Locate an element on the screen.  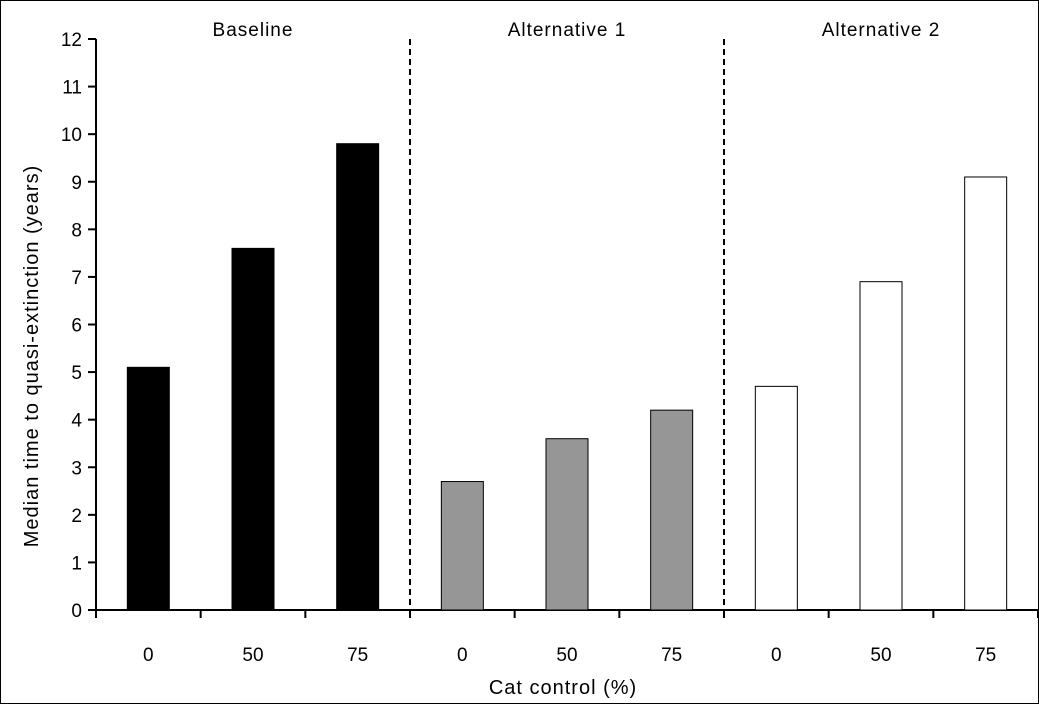
y-tick-label: 0 is located at coordinates (76, 611).